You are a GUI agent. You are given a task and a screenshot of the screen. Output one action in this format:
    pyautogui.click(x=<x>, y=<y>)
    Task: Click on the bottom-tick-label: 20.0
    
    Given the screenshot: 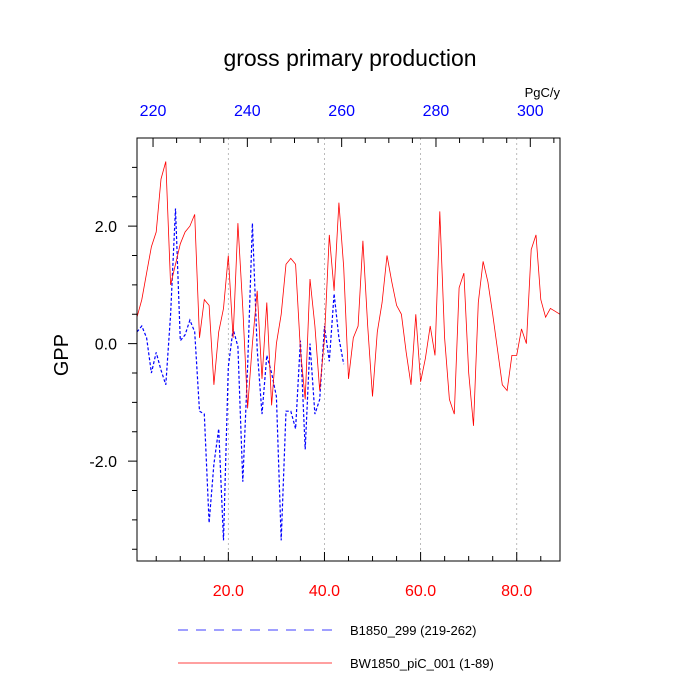 What is the action you would take?
    pyautogui.click(x=228, y=591)
    